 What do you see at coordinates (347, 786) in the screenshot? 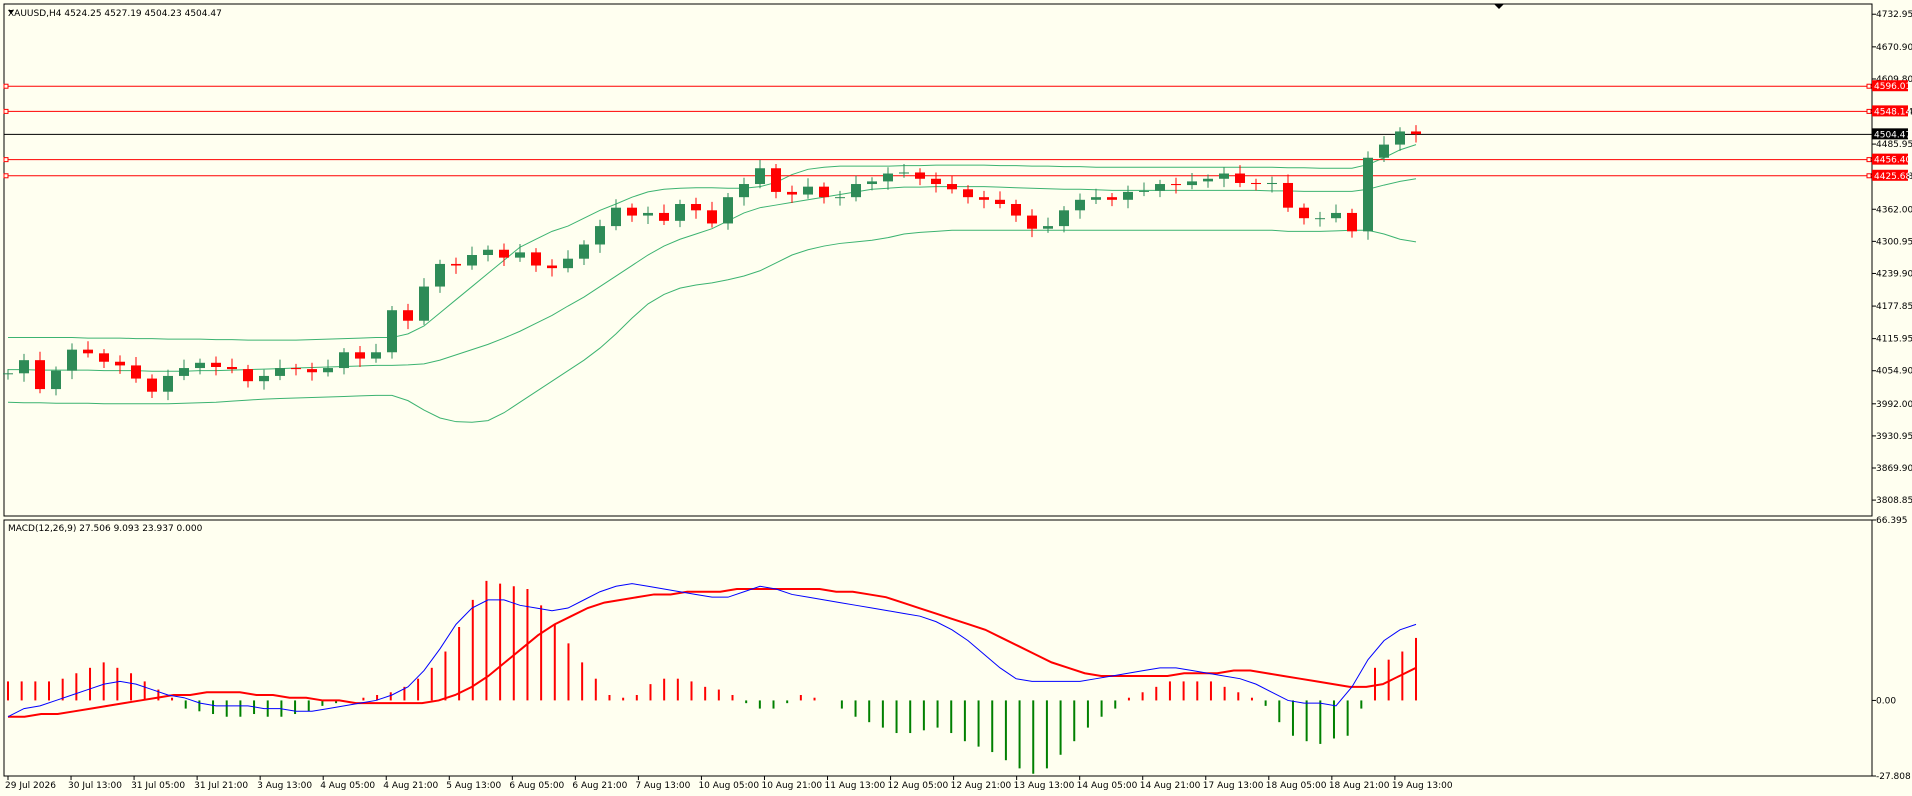
I see `time-tick-label: 4 Aug 05:00` at bounding box center [347, 786].